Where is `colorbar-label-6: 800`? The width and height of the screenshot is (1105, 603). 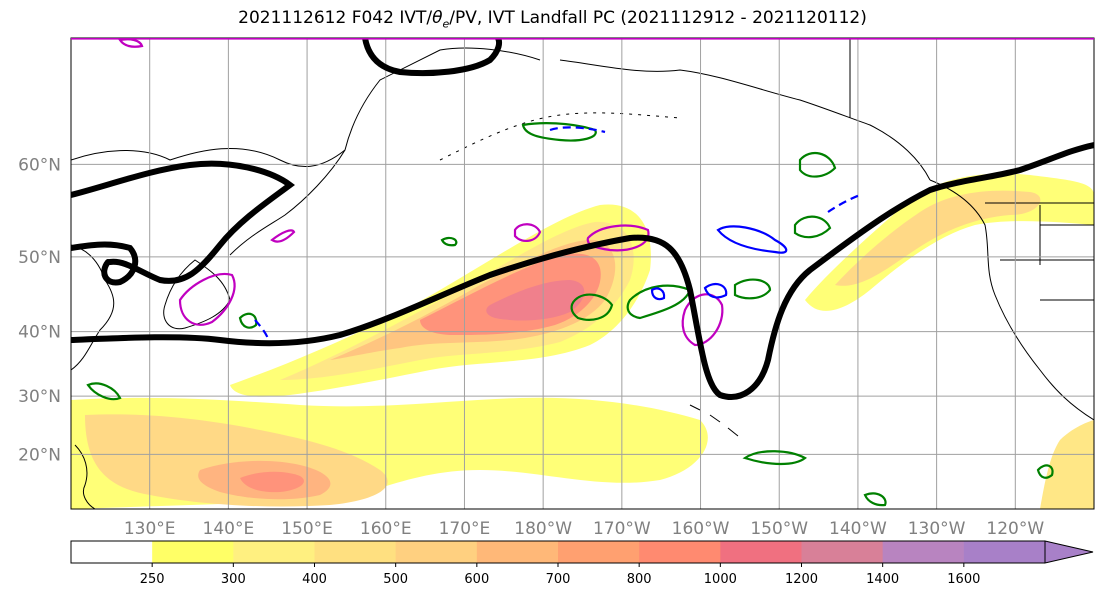
colorbar-label-6: 800 is located at coordinates (639, 579).